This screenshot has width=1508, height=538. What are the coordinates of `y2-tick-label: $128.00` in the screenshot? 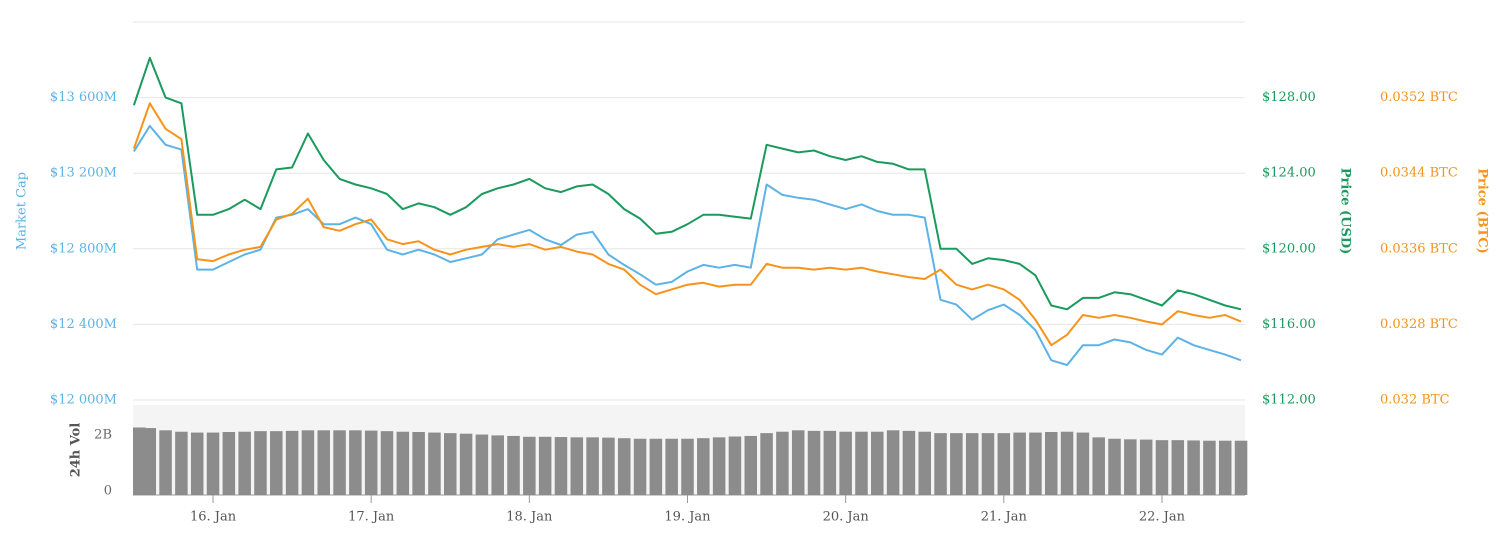 It's located at (1289, 97).